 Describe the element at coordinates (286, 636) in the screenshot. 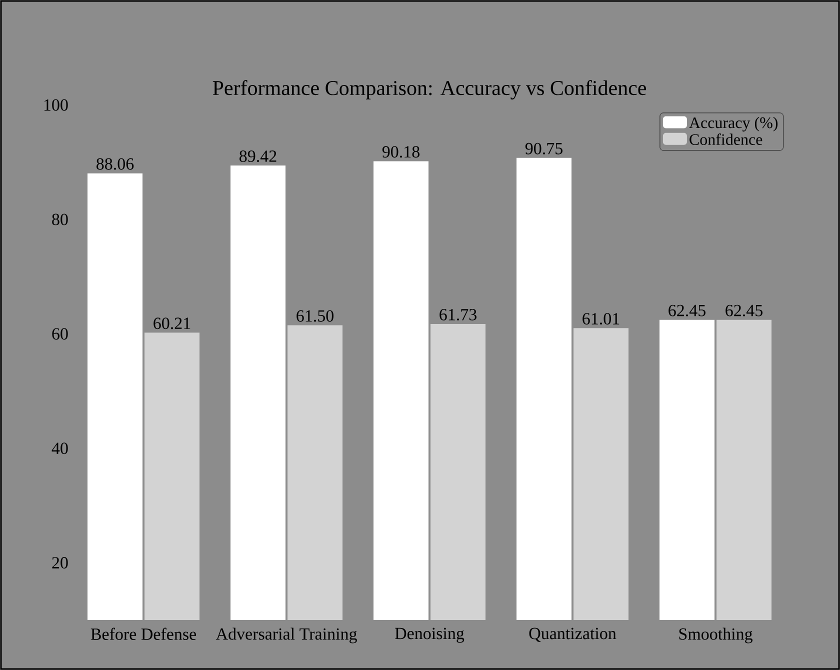

I see `x-tick-label: Adversarial Training` at that location.